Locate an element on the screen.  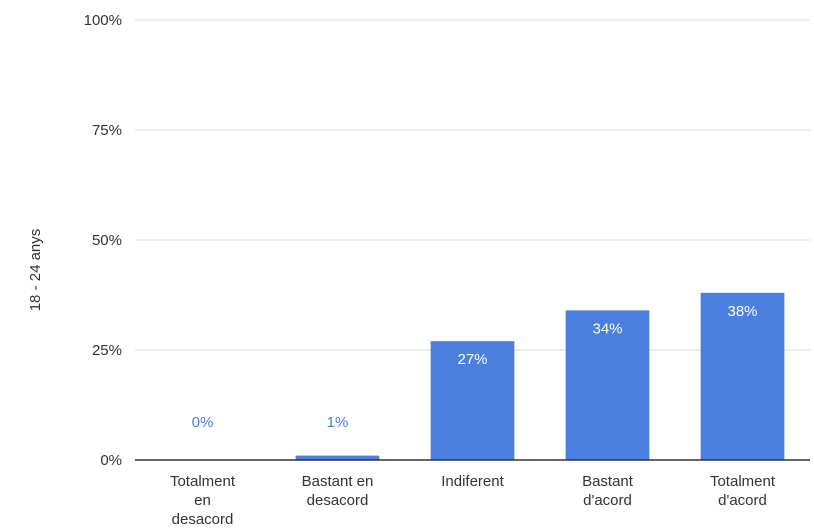
data-label: 27% is located at coordinates (472, 359).